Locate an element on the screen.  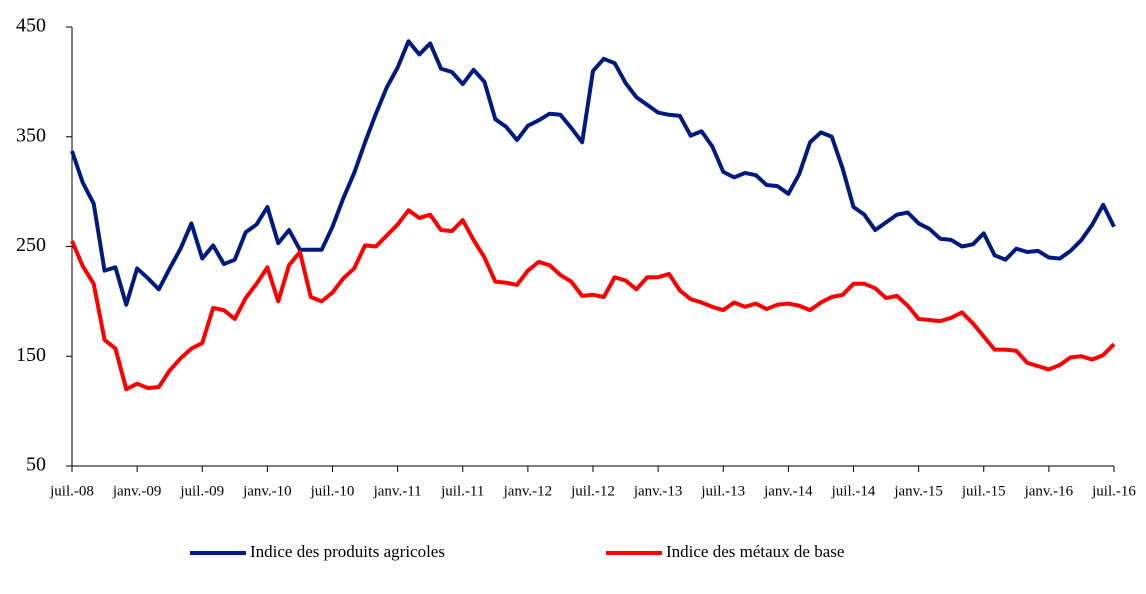
x-tick-label: juil.-10 is located at coordinates (332, 491).